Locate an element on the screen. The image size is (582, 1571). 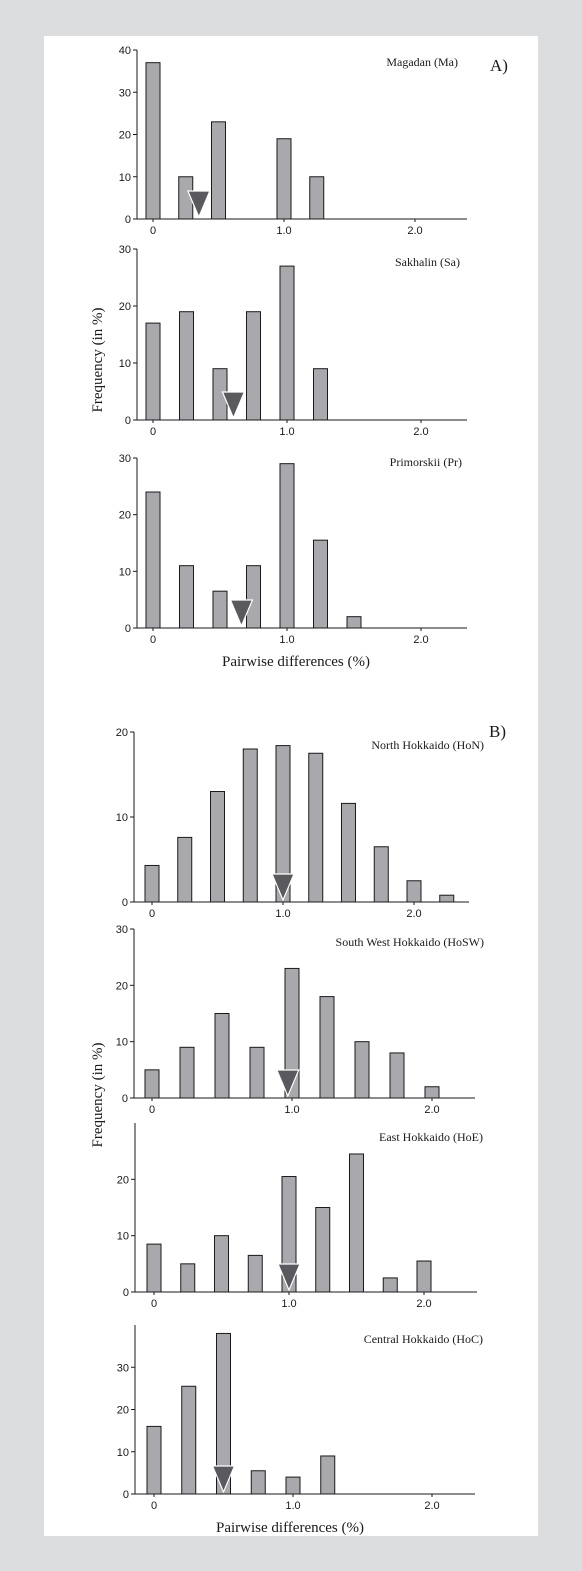
x-axis-label-a: Pairwise differences (%) is located at coordinates (296, 662).